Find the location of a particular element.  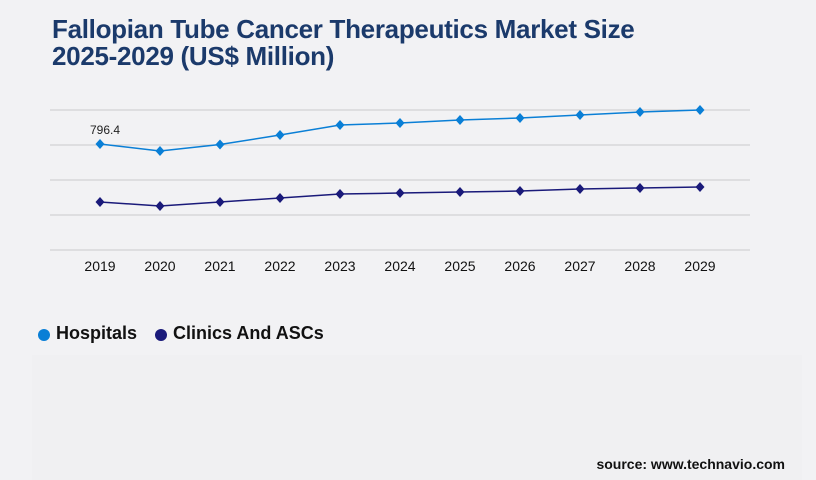

legend-item-hospitals: Hospitals is located at coordinates (87, 333).